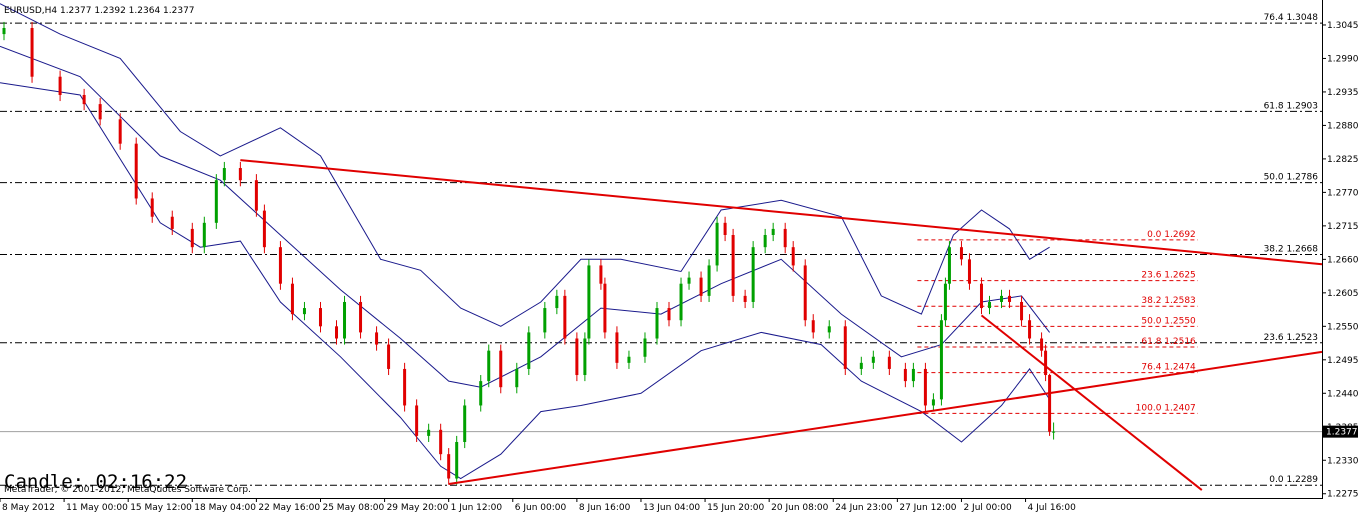 The height and width of the screenshot is (514, 1360). What do you see at coordinates (1180, 408) in the screenshot?
I see `fib-level-price: 1.2407` at bounding box center [1180, 408].